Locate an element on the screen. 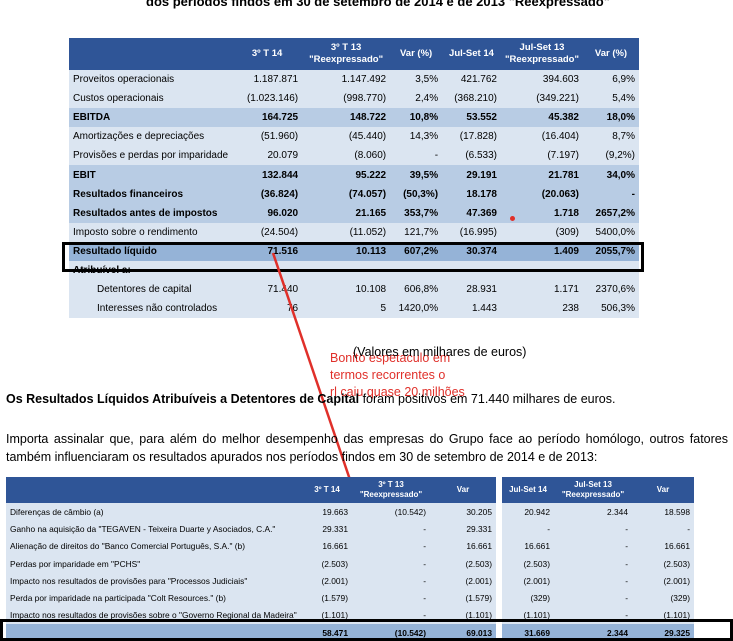 This screenshot has height=641, width=733. cell-value: 6,9% is located at coordinates (611, 80).